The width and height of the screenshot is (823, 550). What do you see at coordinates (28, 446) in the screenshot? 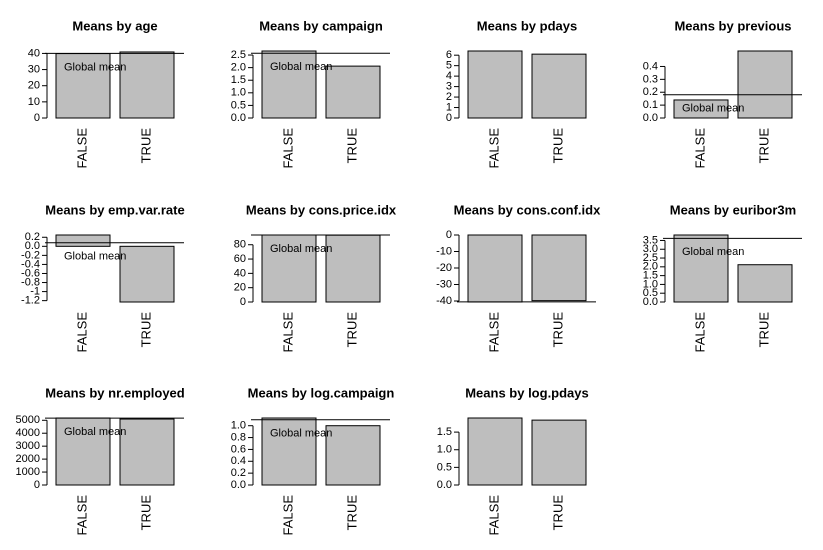
I see `y-tick-label: 3000` at bounding box center [28, 446].